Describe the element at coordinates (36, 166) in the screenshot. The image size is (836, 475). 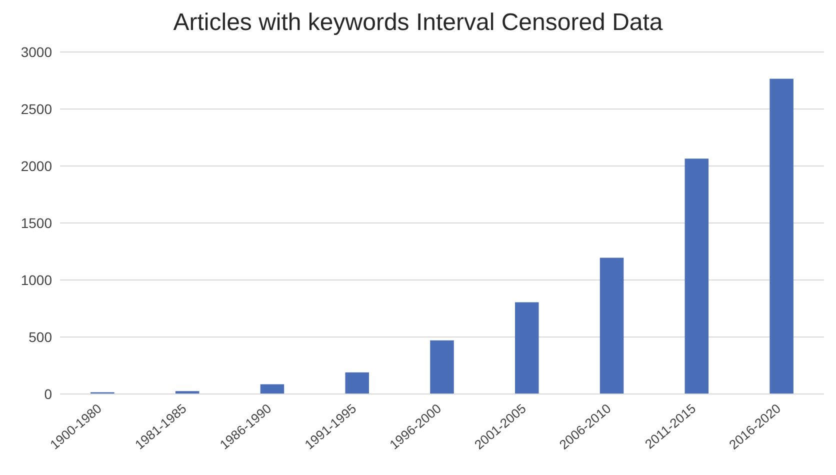
I see `y-tick-label: 2000` at that location.